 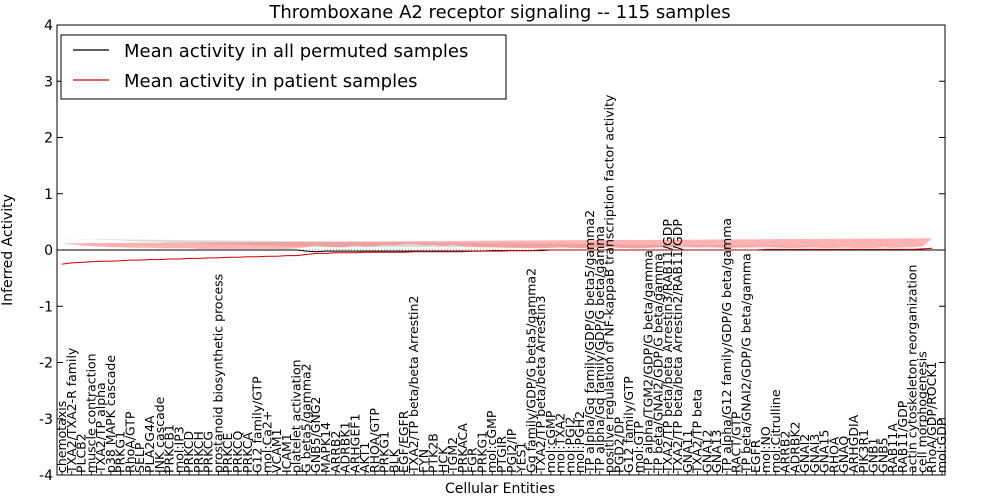 What do you see at coordinates (863, 451) in the screenshot?
I see `x-tick-label: PIK3R1` at bounding box center [863, 451].